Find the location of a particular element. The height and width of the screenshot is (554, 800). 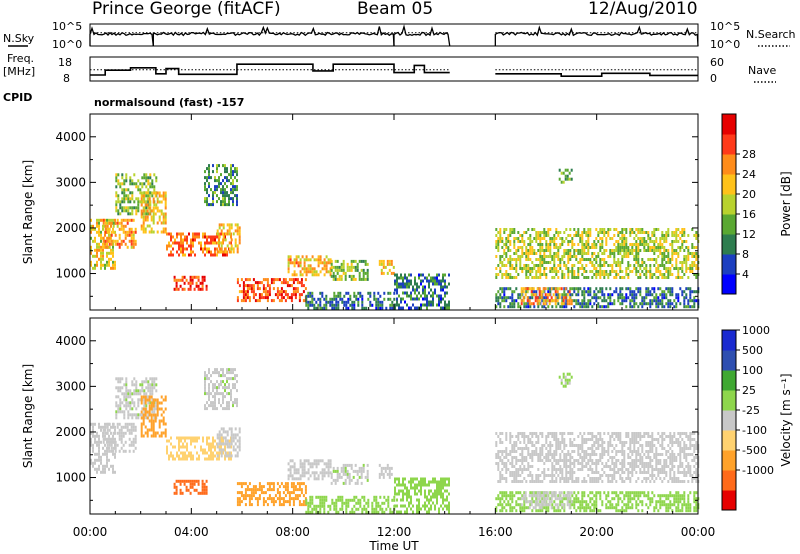

x-tick-label: 12:00 is located at coordinates (394, 532).